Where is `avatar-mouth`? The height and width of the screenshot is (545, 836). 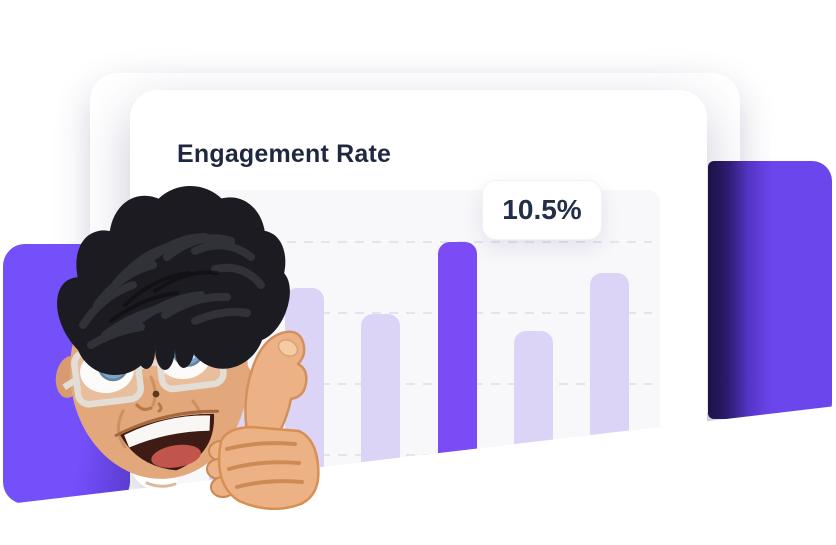
avatar-mouth is located at coordinates (167, 440).